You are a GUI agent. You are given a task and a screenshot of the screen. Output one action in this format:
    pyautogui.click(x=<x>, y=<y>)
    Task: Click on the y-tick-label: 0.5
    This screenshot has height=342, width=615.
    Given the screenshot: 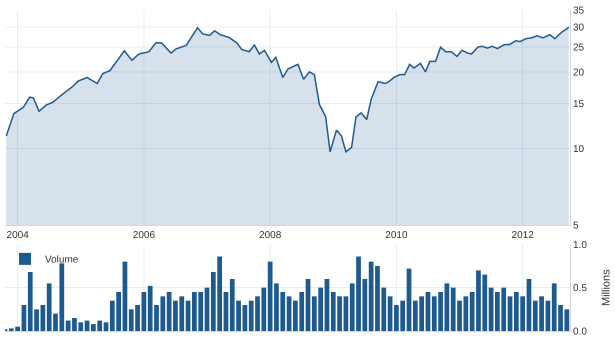 What is the action you would take?
    pyautogui.click(x=580, y=288)
    